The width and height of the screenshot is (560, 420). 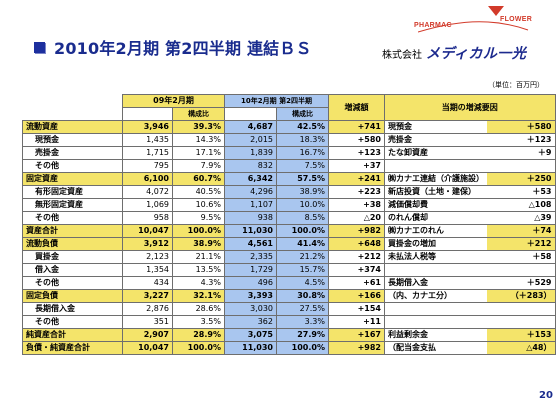 I want to click on change-value: +223, so click(x=356, y=192).